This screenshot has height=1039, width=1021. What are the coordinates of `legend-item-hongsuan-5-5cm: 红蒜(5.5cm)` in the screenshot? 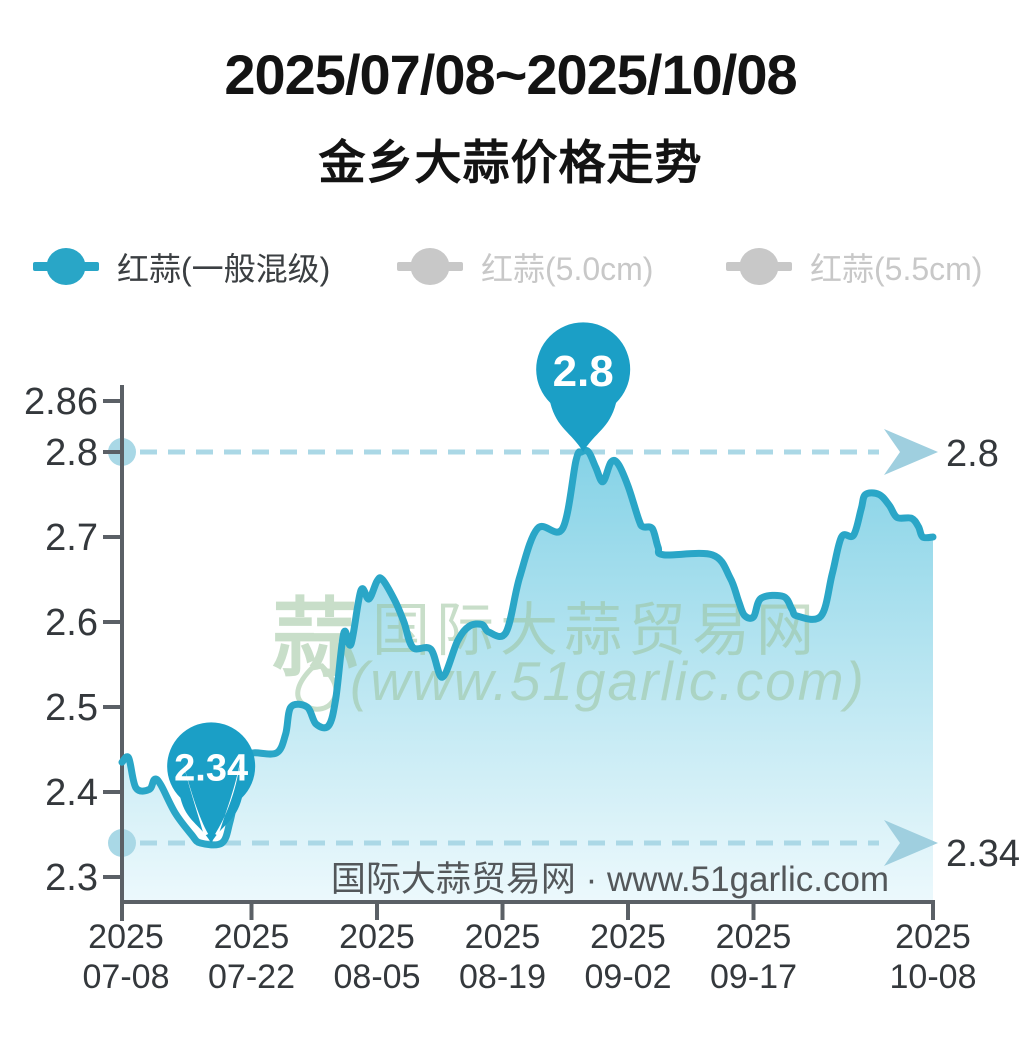 It's located at (854, 267).